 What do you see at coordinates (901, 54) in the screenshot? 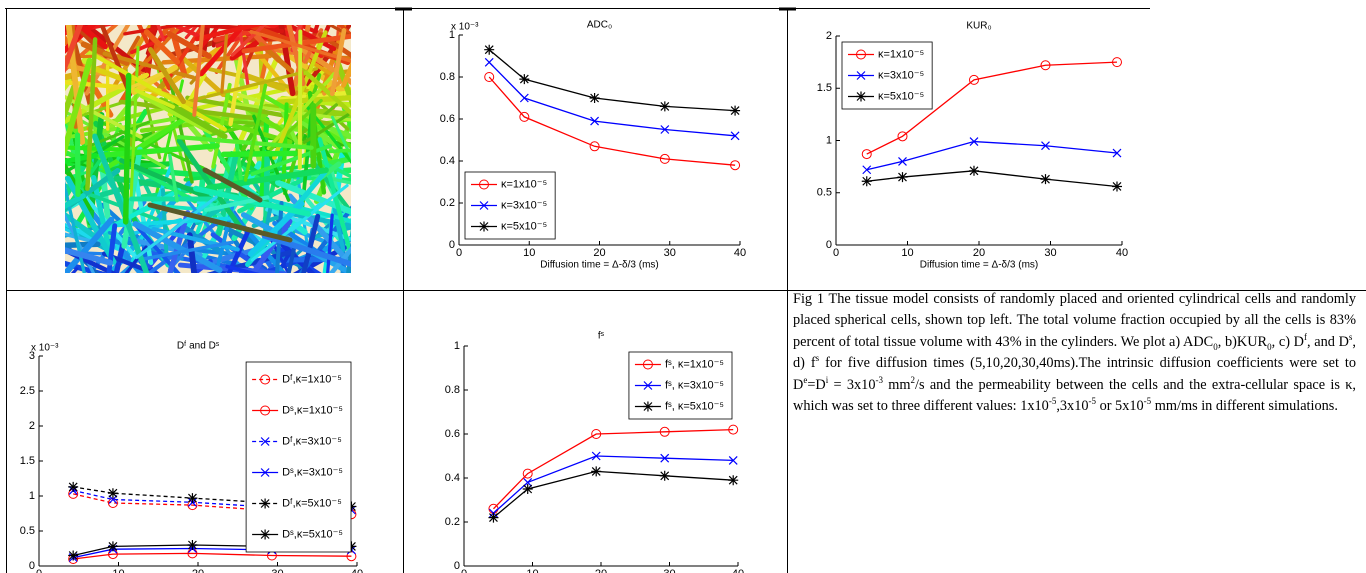
I see `legend-label: κ=1x10⁻⁵` at bounding box center [901, 54].